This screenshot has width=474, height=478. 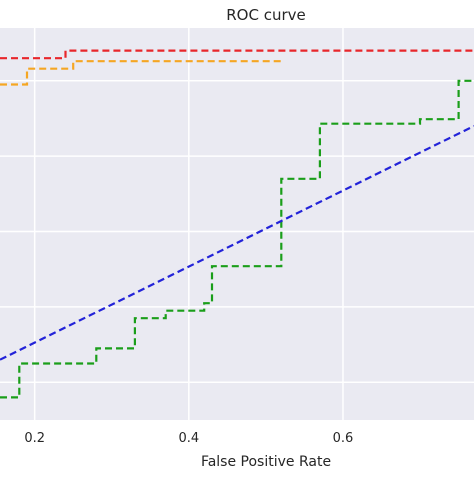 I want to click on x-tick-label-2: 0.6, so click(x=343, y=438).